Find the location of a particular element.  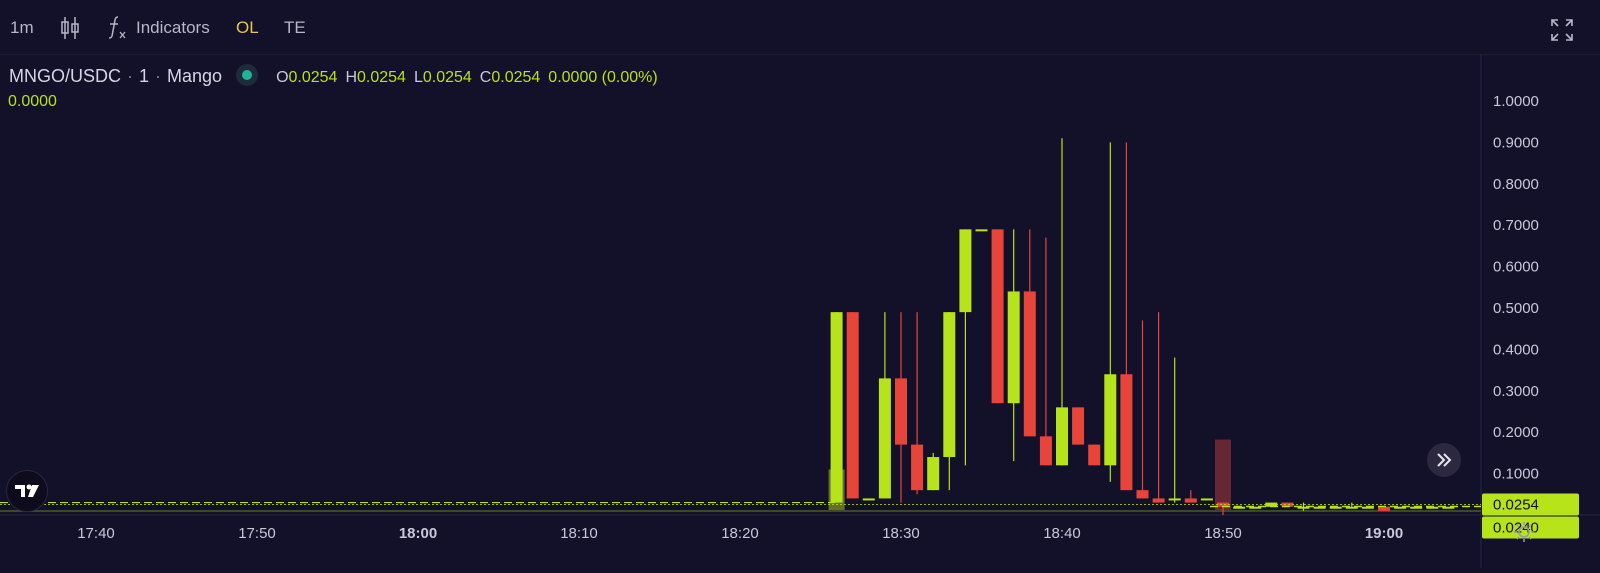

price-tick-2: 0.8000 is located at coordinates (1516, 184).